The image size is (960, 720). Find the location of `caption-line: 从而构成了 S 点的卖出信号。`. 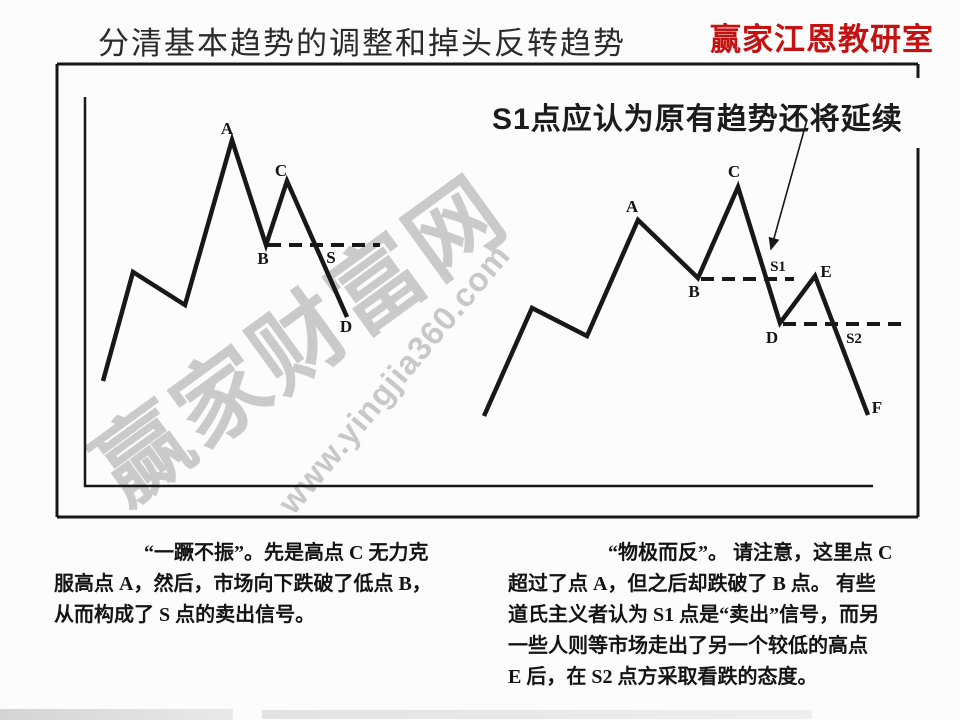

caption-line: 从而构成了 S 点的卖出信号。 is located at coordinates (185, 615).